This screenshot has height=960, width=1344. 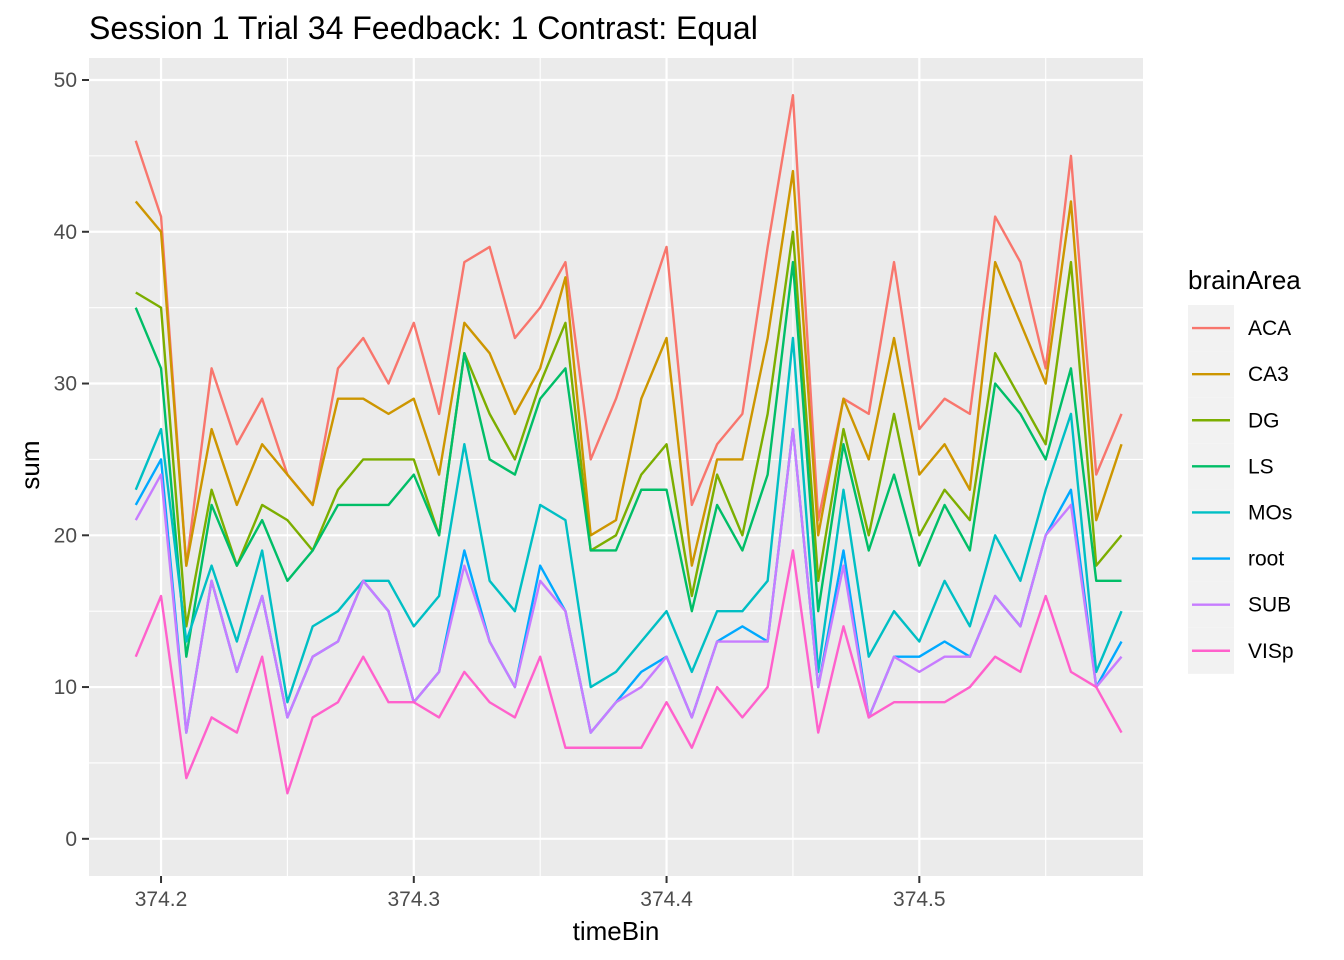 I want to click on y-axis-title: sum, so click(x=30, y=464).